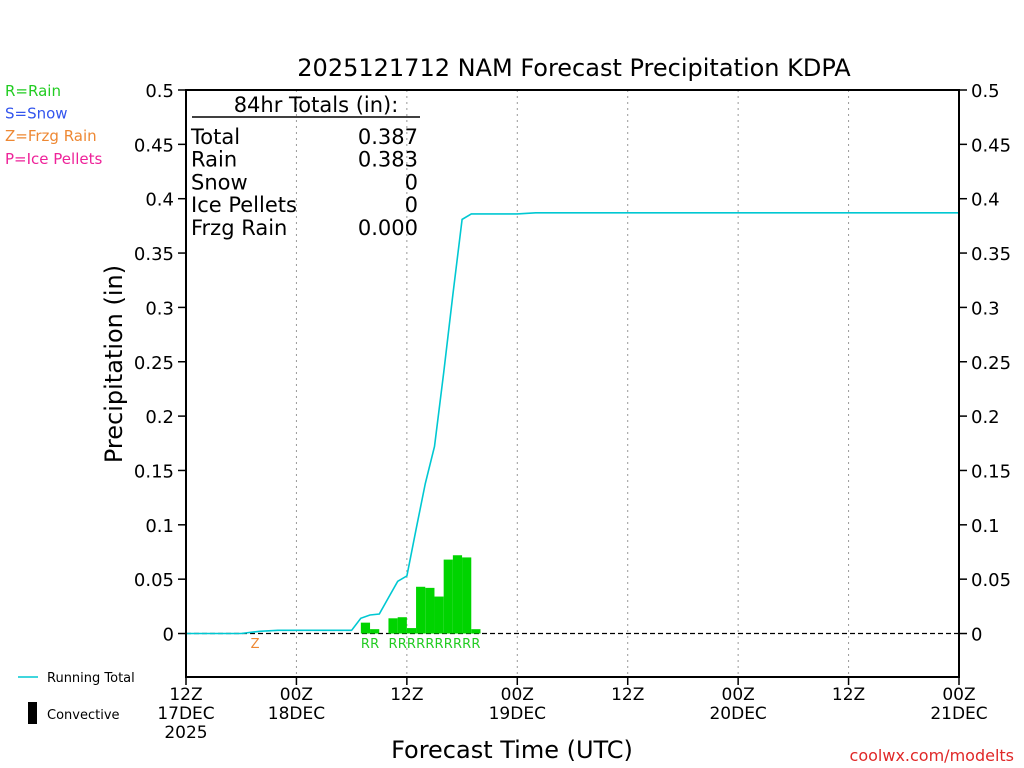 This screenshot has width=1024, height=768. I want to click on x-tick-label: 2025, so click(185, 733).